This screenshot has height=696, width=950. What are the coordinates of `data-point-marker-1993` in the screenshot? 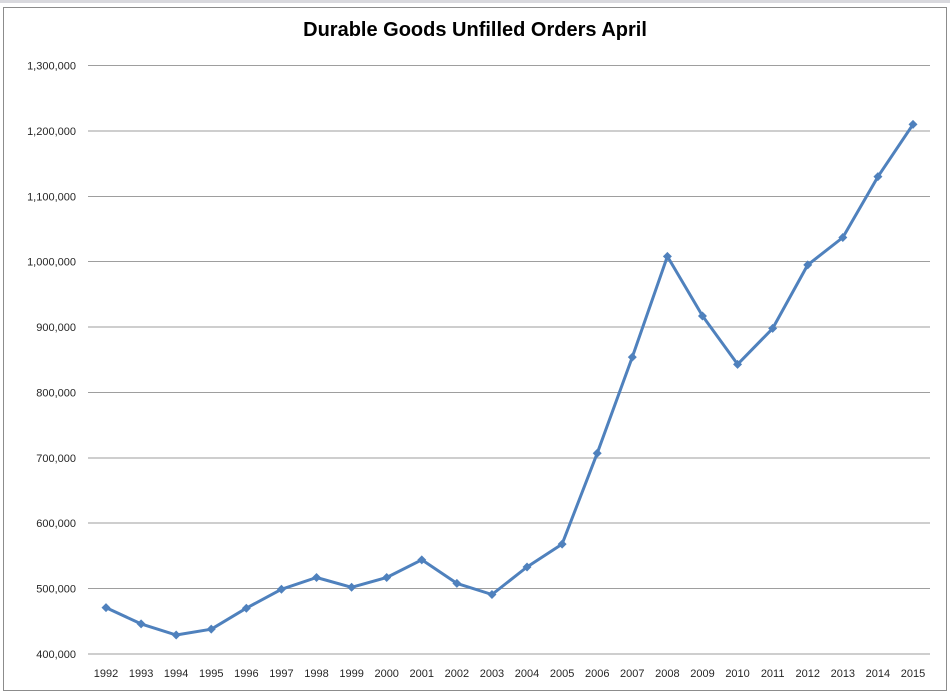 It's located at (141, 624).